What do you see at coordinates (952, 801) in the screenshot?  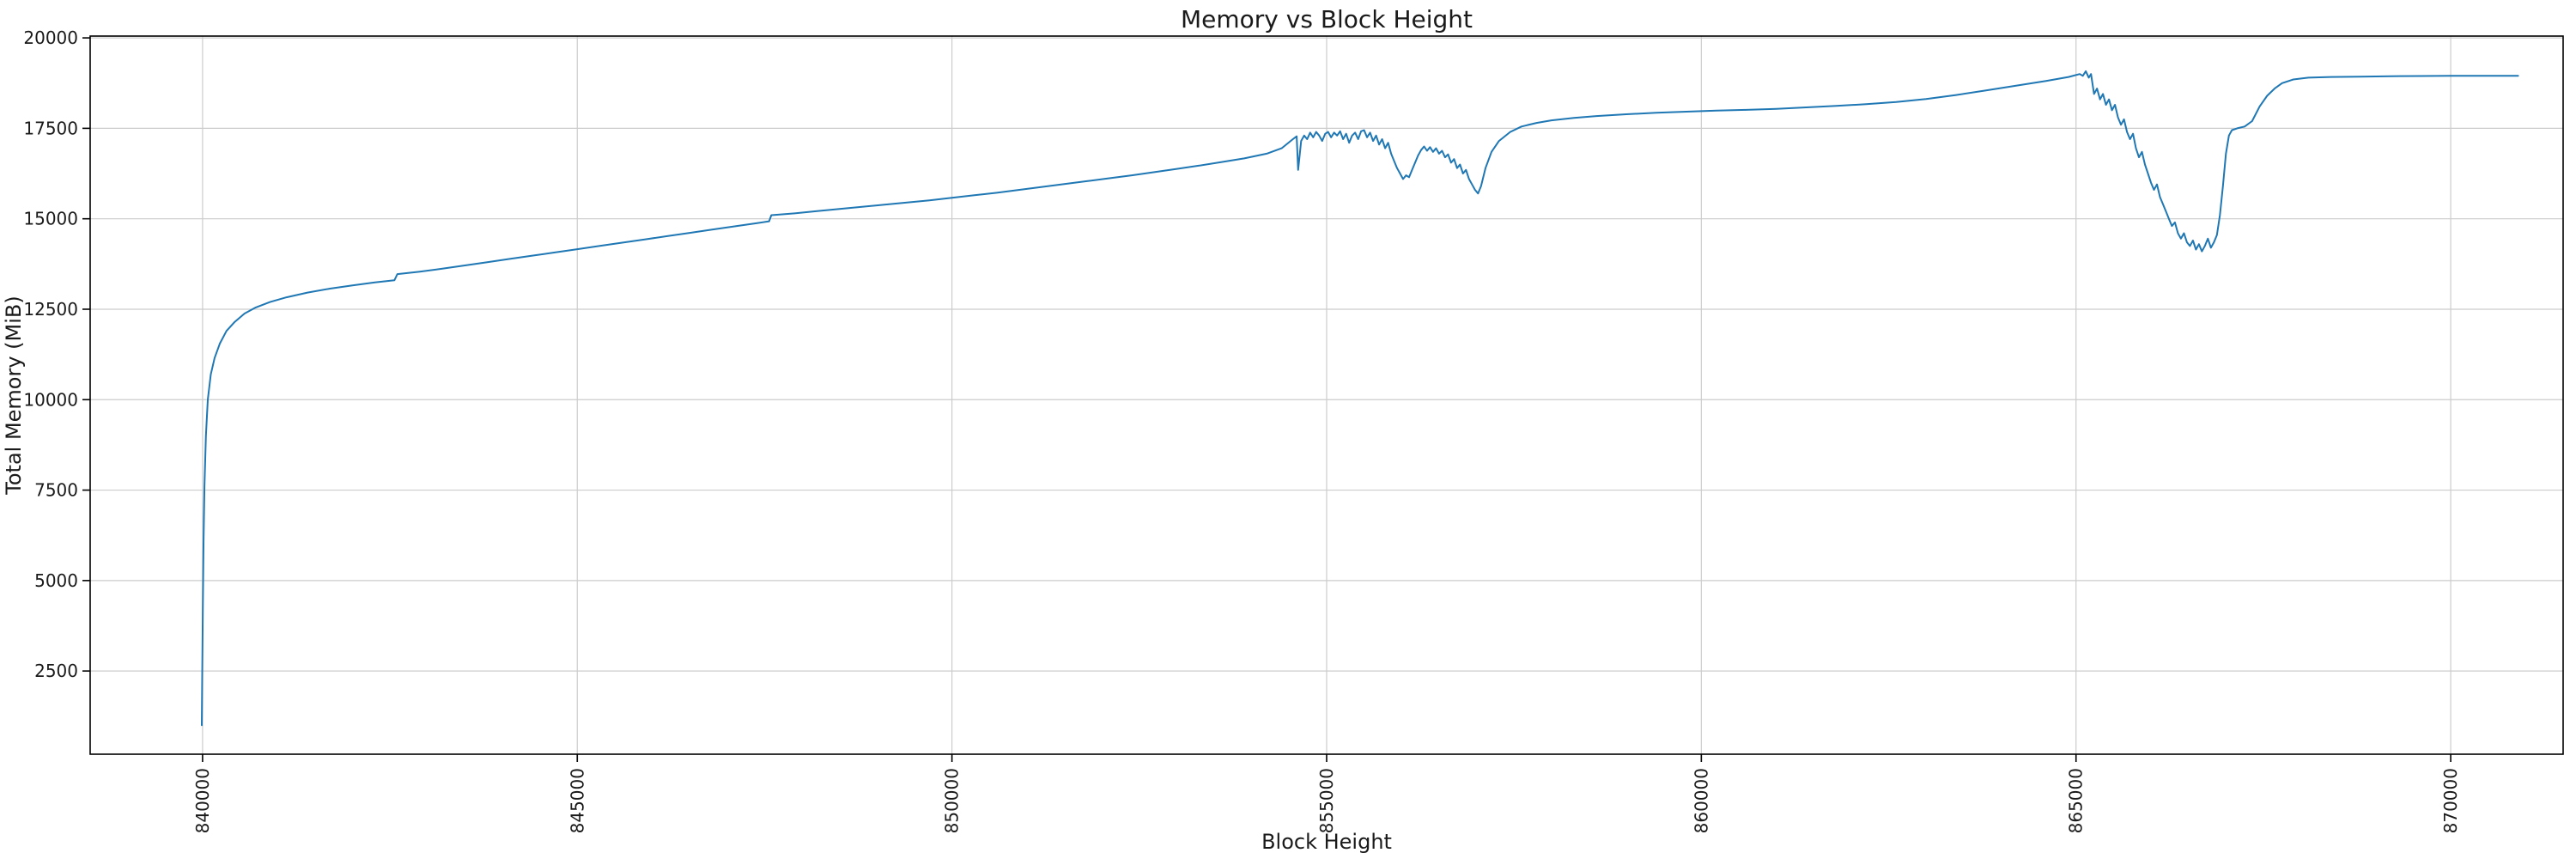 I see `x-tick-label: 850000` at bounding box center [952, 801].